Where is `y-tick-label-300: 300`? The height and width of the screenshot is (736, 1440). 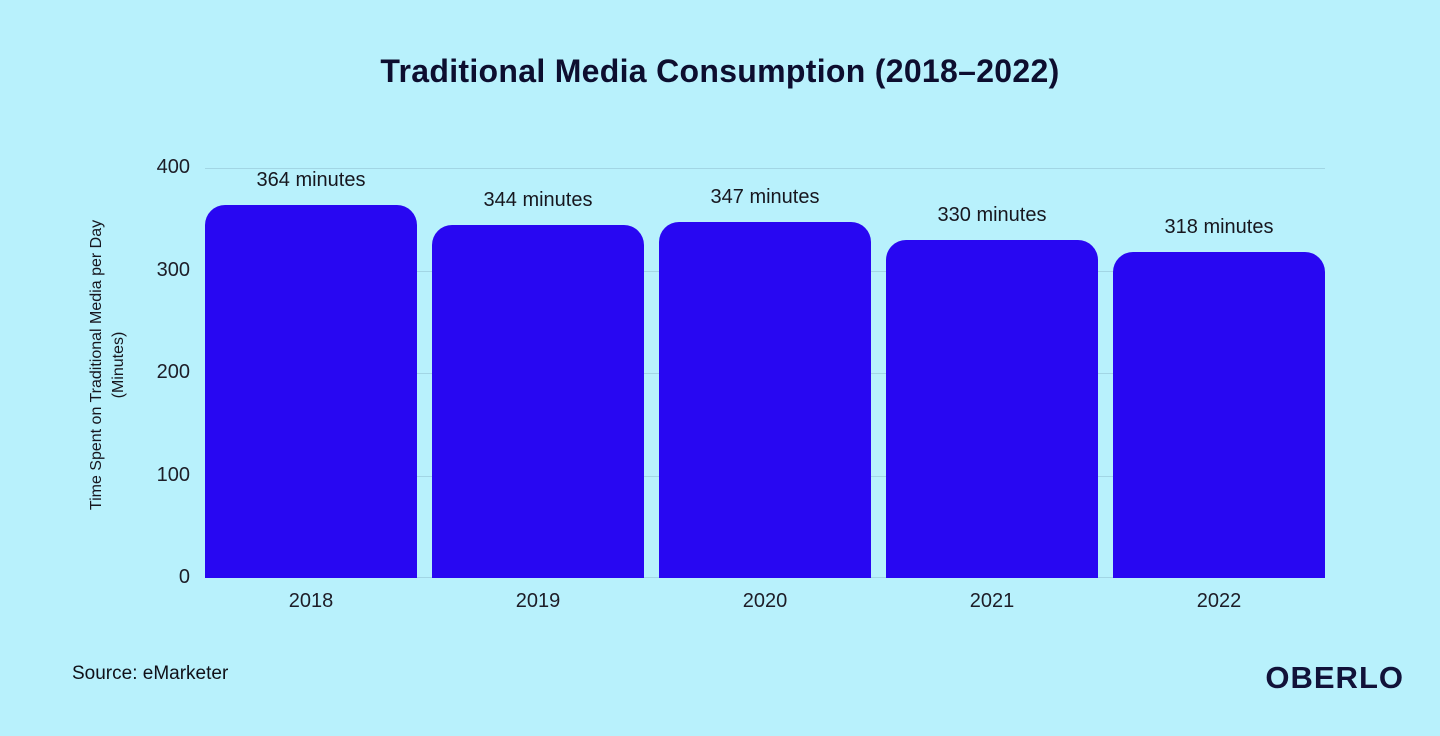
y-tick-label-300: 300 is located at coordinates (173, 270).